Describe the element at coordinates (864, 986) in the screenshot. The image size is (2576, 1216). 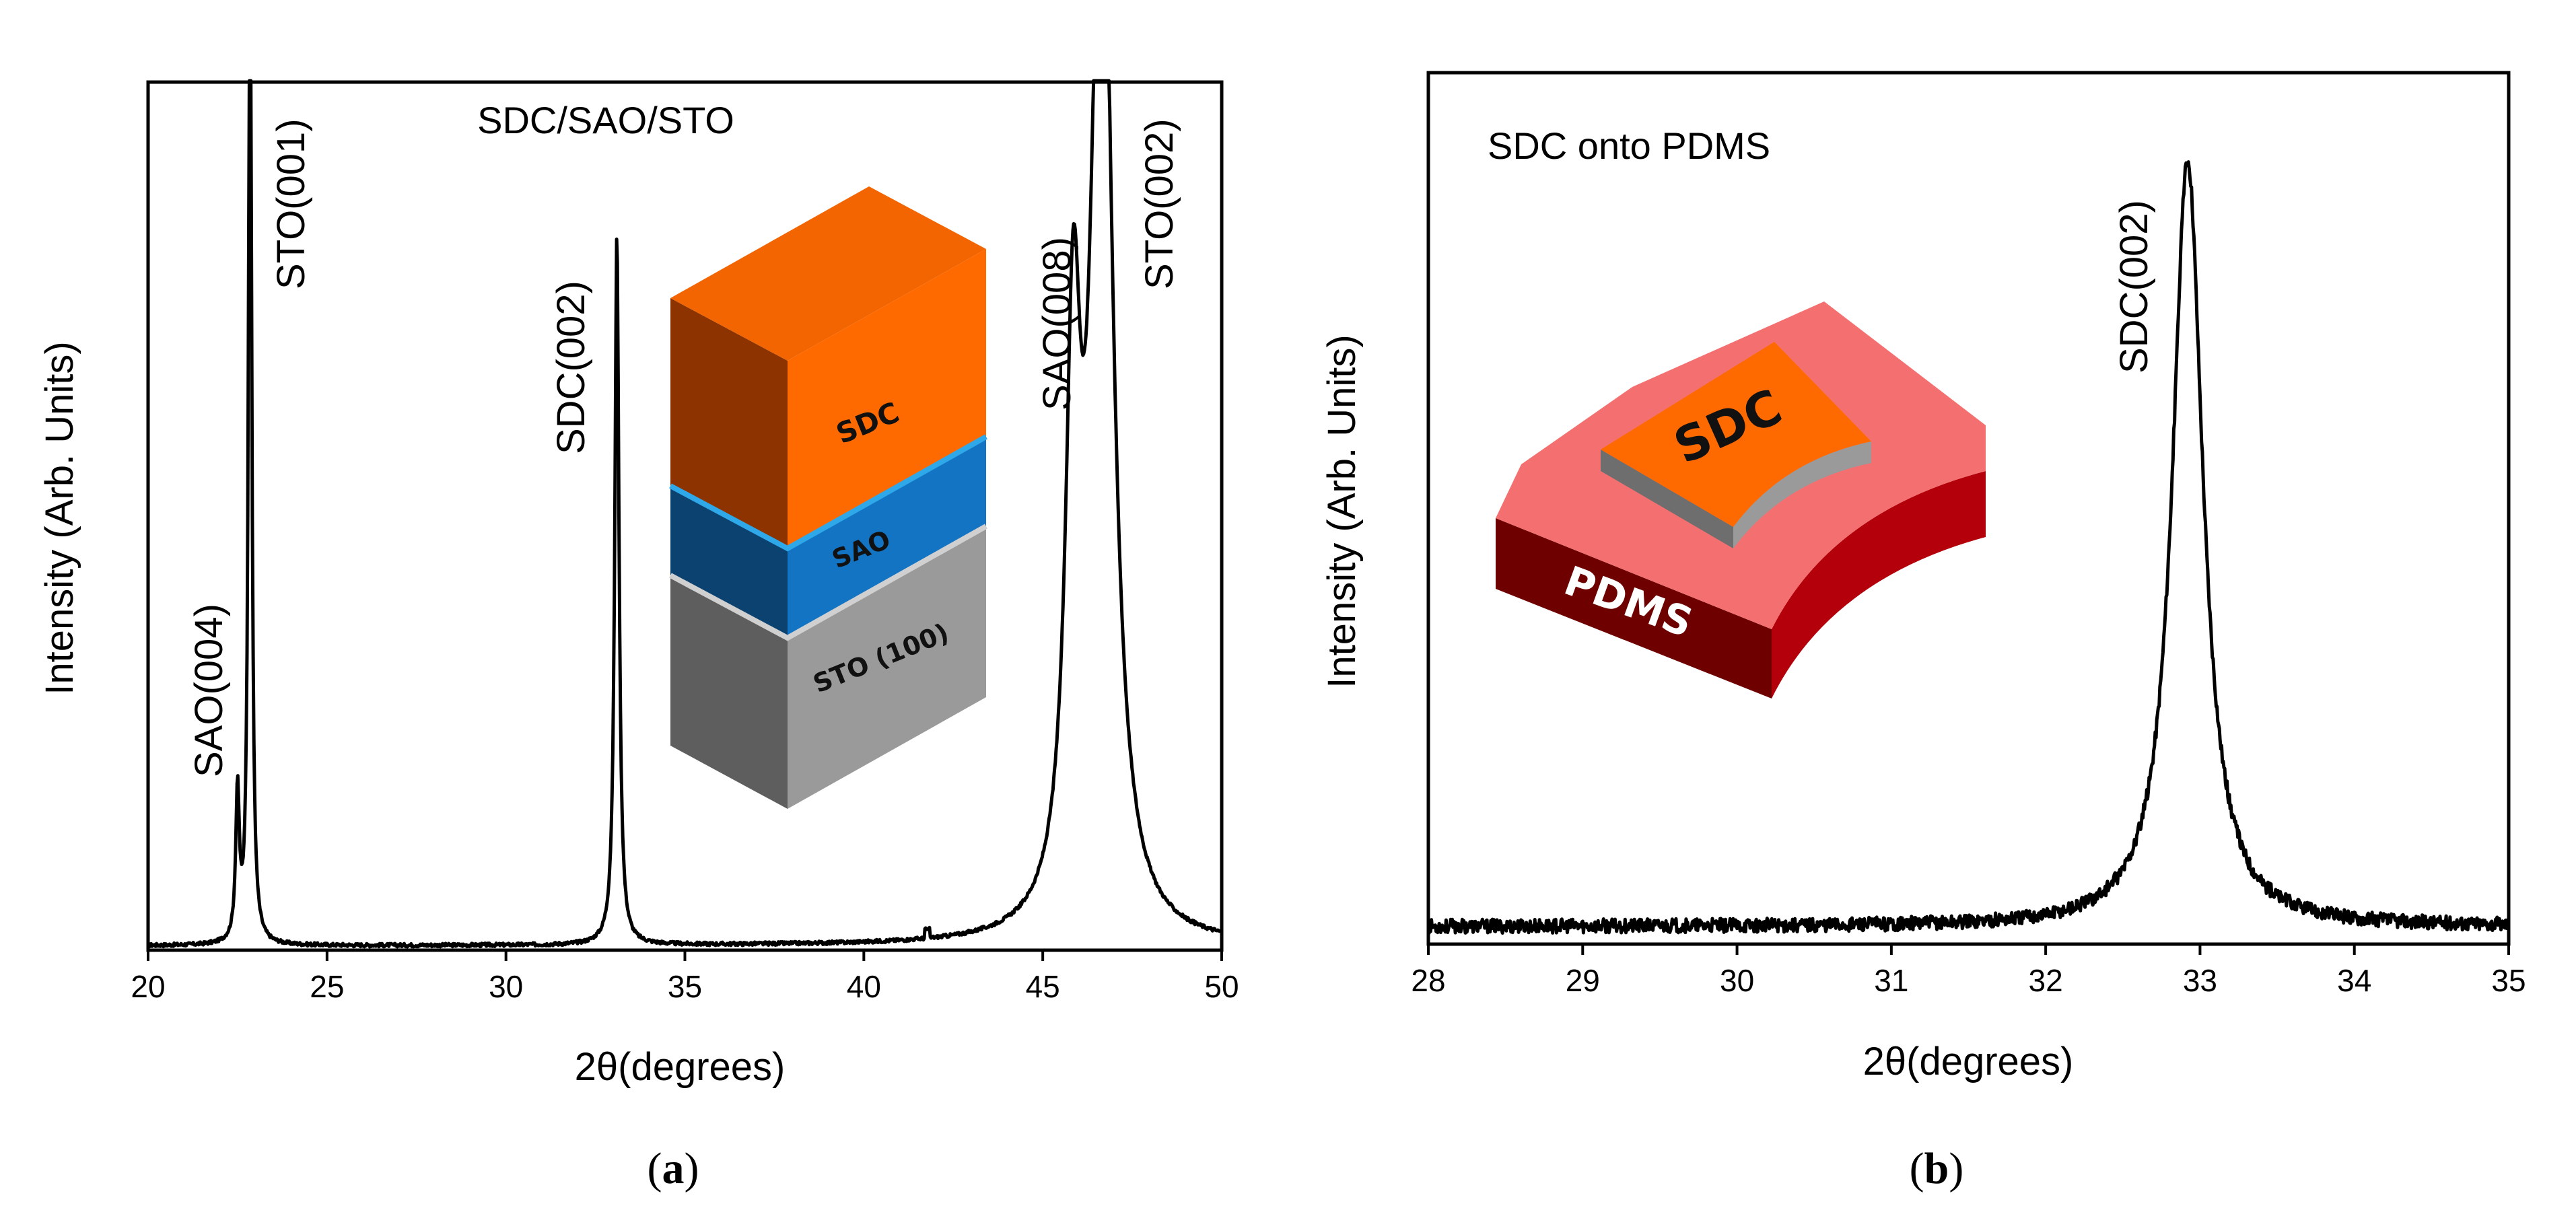
I see `x-tick-label: 40` at that location.